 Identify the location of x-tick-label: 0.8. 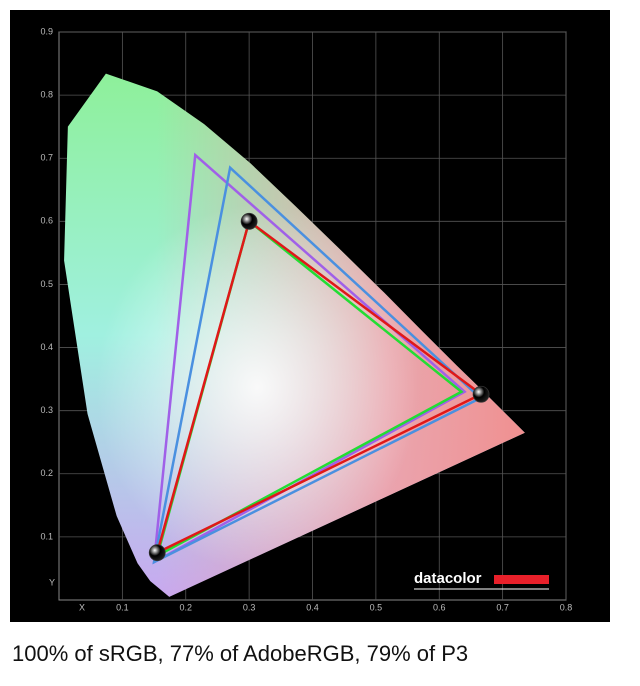
(566, 607).